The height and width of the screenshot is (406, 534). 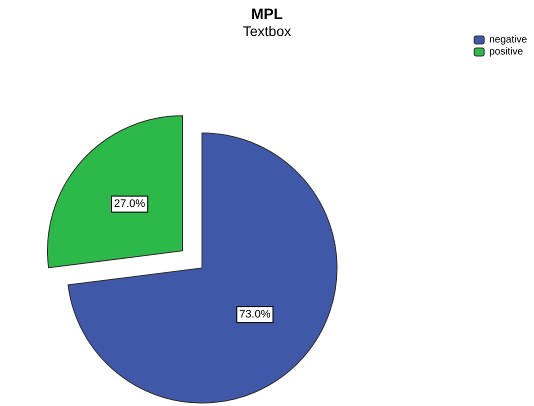 What do you see at coordinates (506, 52) in the screenshot?
I see `legend-label: positive` at bounding box center [506, 52].